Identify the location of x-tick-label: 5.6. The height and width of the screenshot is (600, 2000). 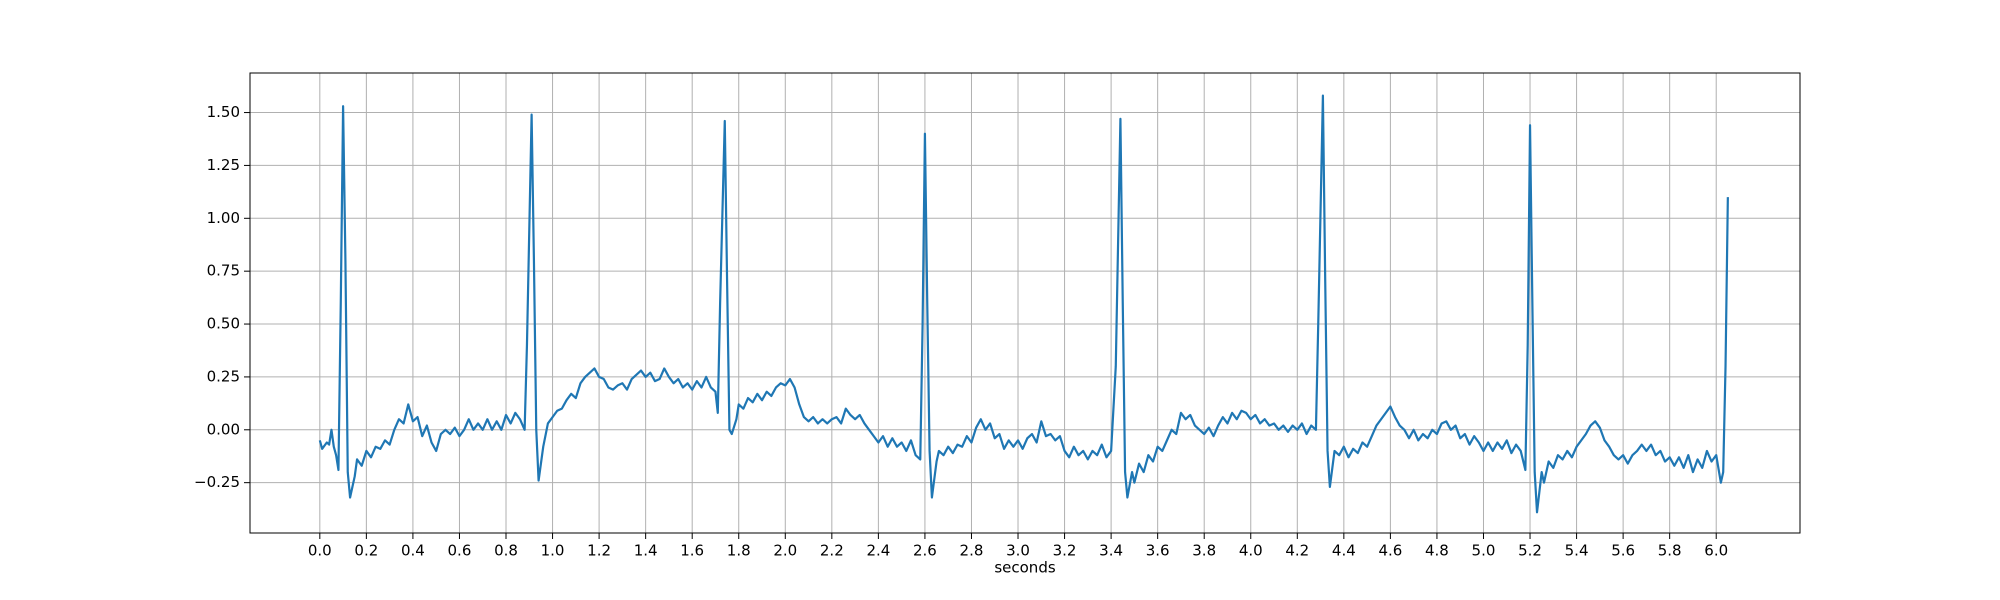
(1623, 551).